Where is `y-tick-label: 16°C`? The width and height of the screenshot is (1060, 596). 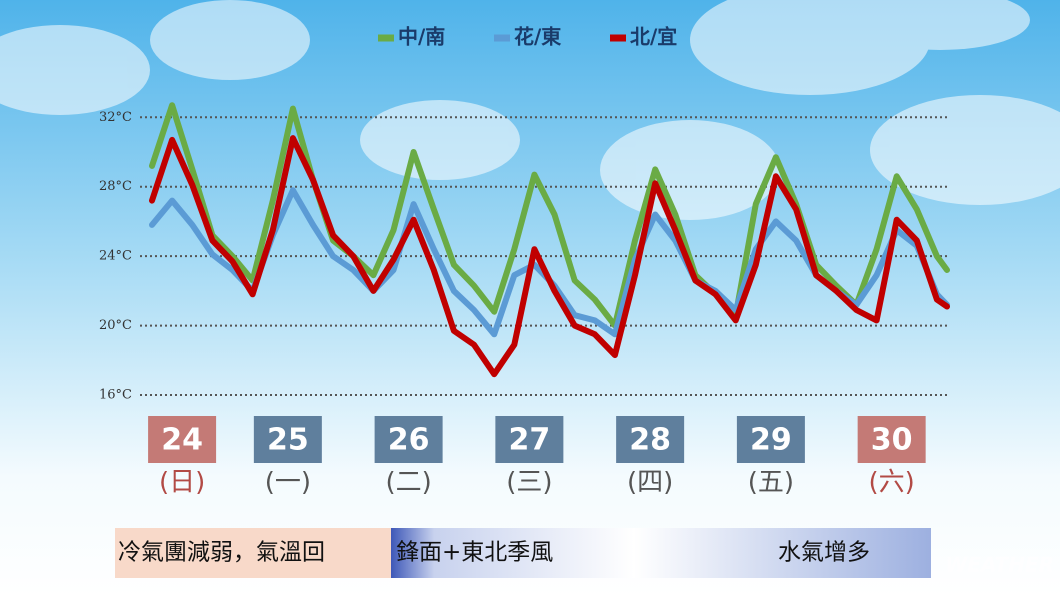
y-tick-label: 16°C is located at coordinates (115, 395).